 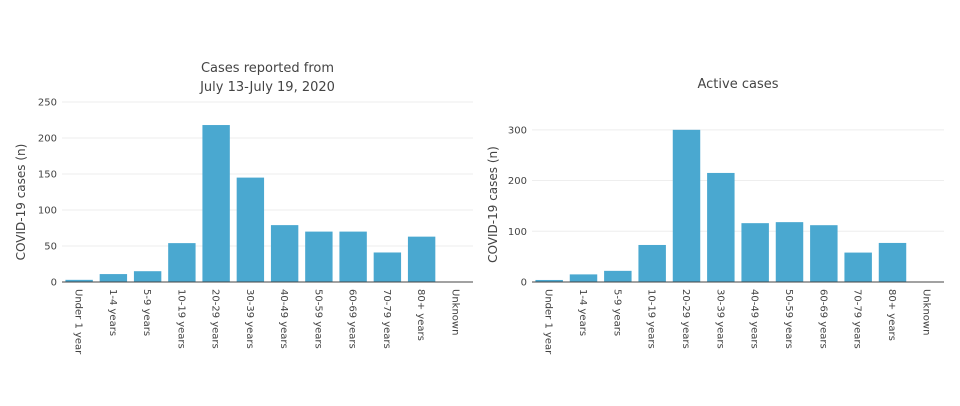 I want to click on y-tick-label: 300, so click(x=517, y=130).